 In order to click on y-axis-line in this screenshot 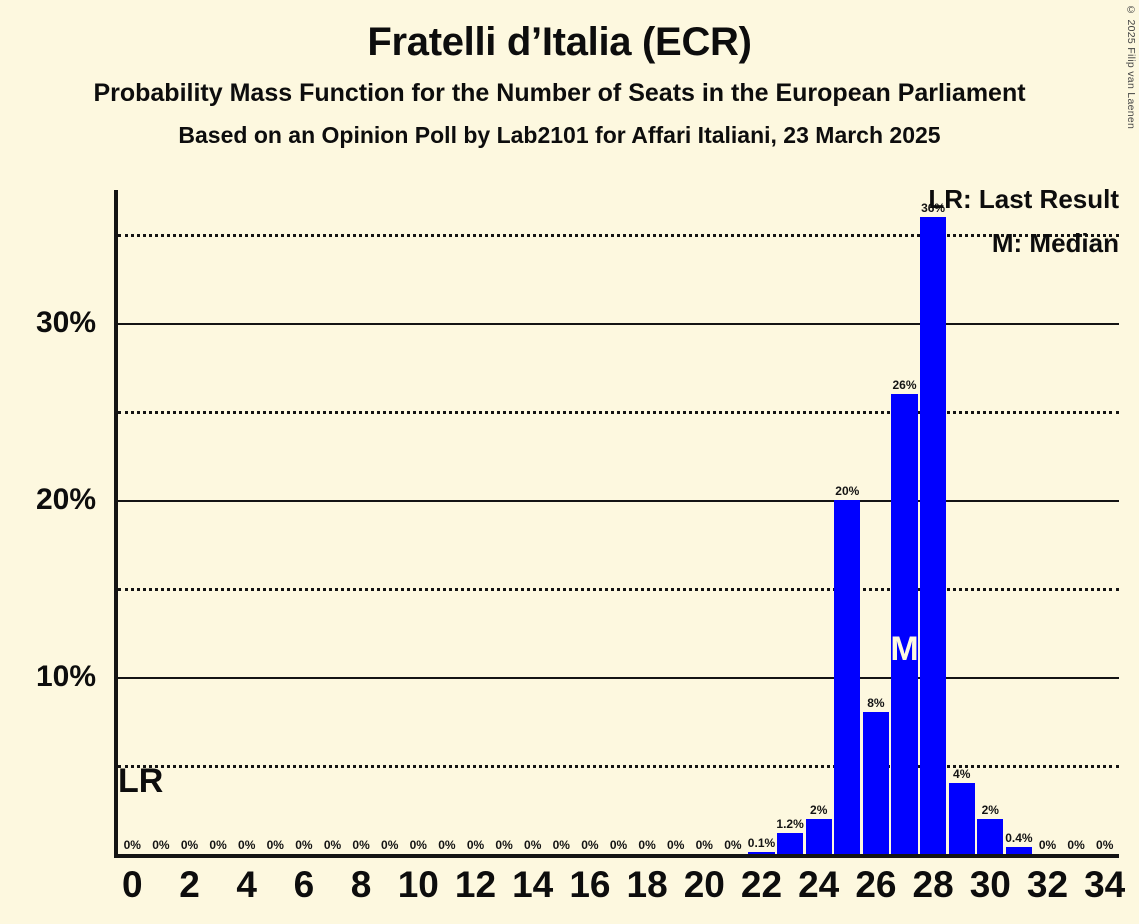, I will do `click(116, 524)`.